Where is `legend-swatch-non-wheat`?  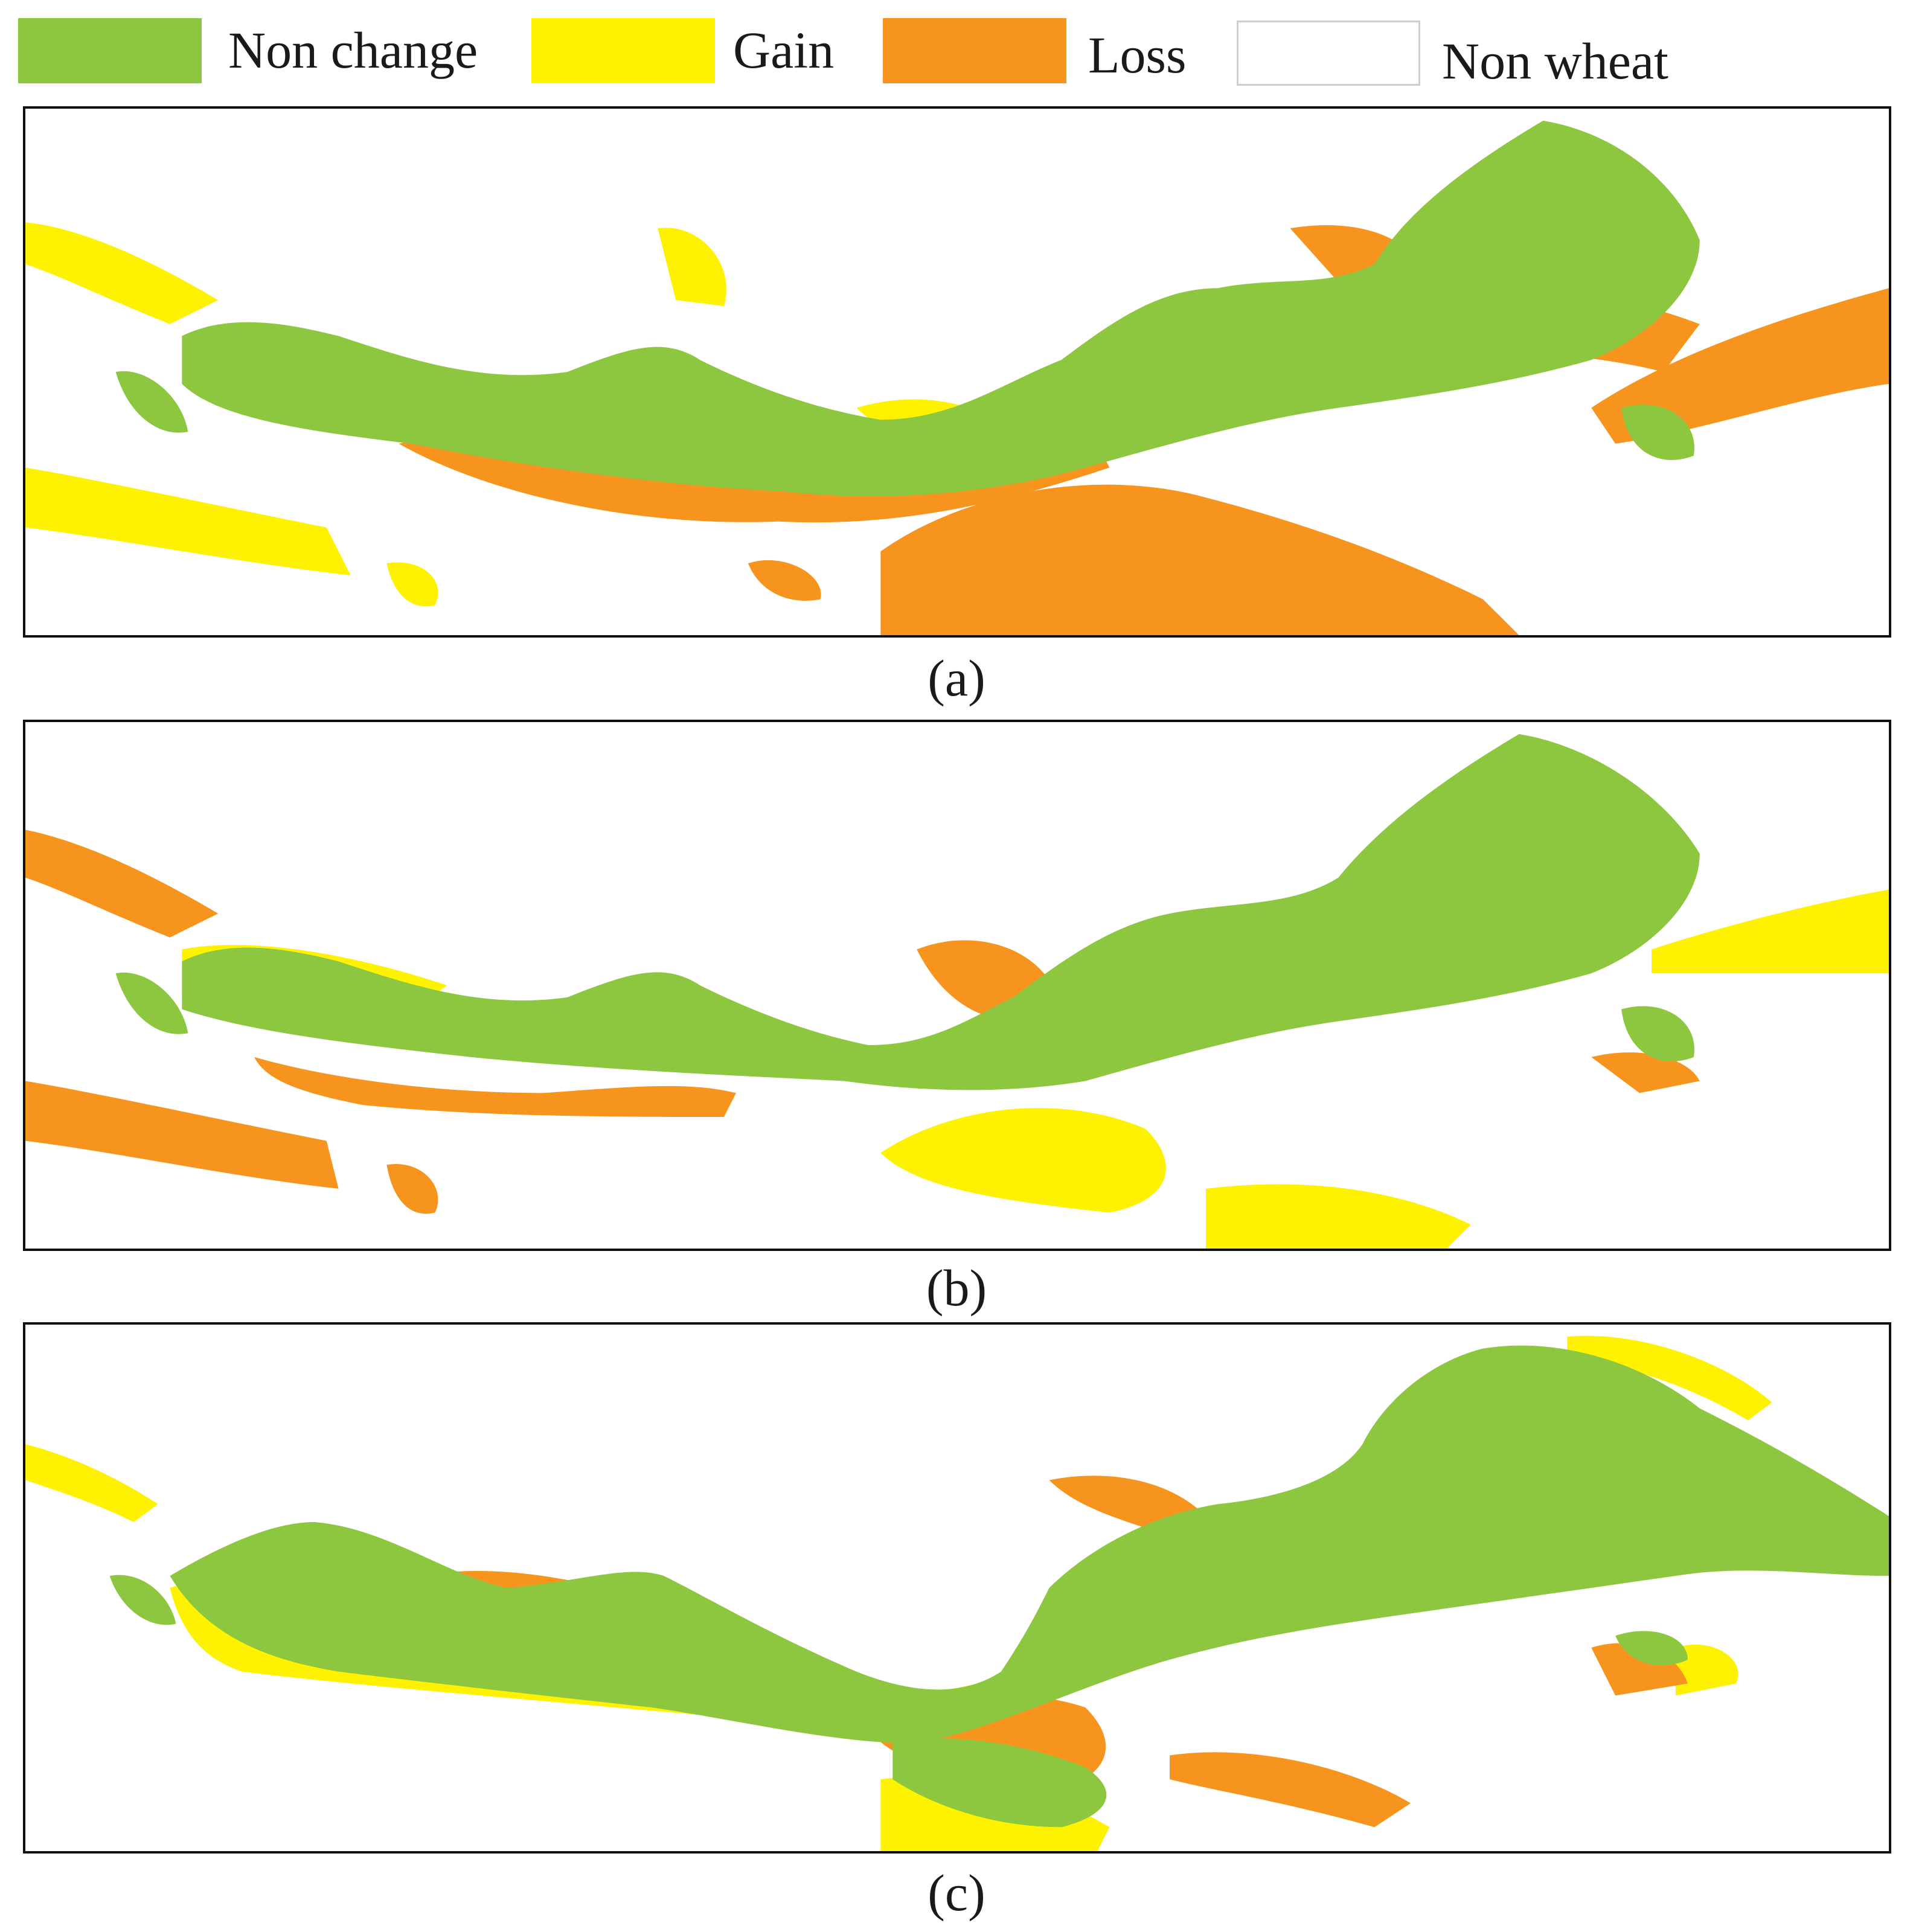 legend-swatch-non-wheat is located at coordinates (1328, 53).